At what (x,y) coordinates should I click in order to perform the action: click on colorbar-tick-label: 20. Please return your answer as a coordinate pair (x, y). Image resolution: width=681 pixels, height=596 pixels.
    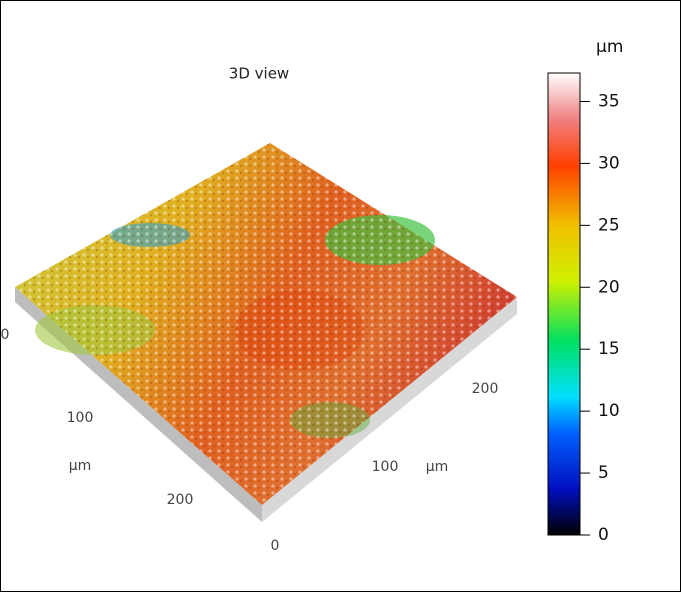
    Looking at the image, I should click on (609, 287).